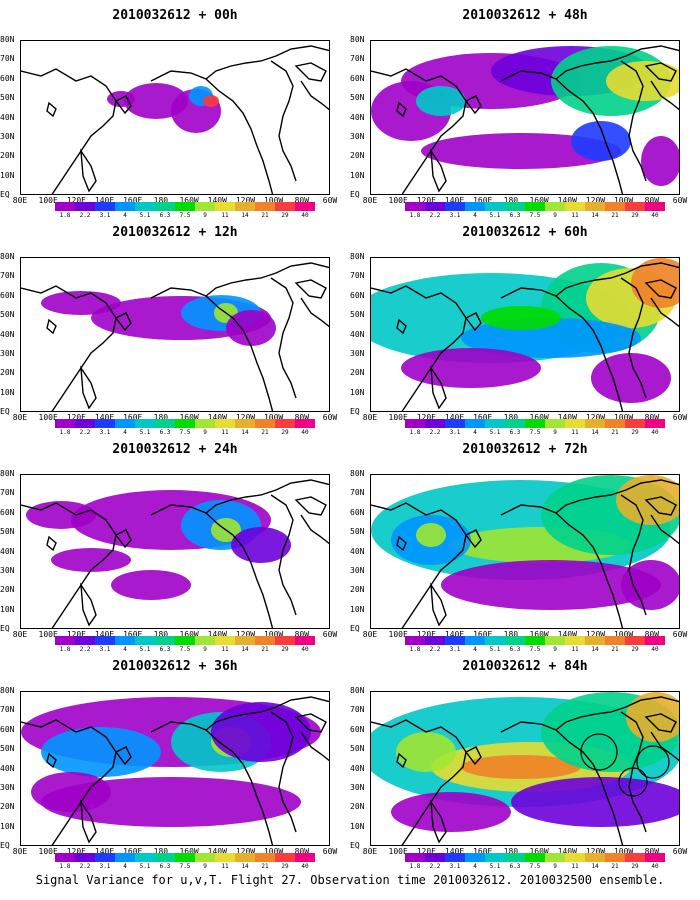 Image resolution: width=700 pixels, height=900 pixels. Describe the element at coordinates (330, 200) in the screenshot. I see `x-tick-label: 60W` at that location.